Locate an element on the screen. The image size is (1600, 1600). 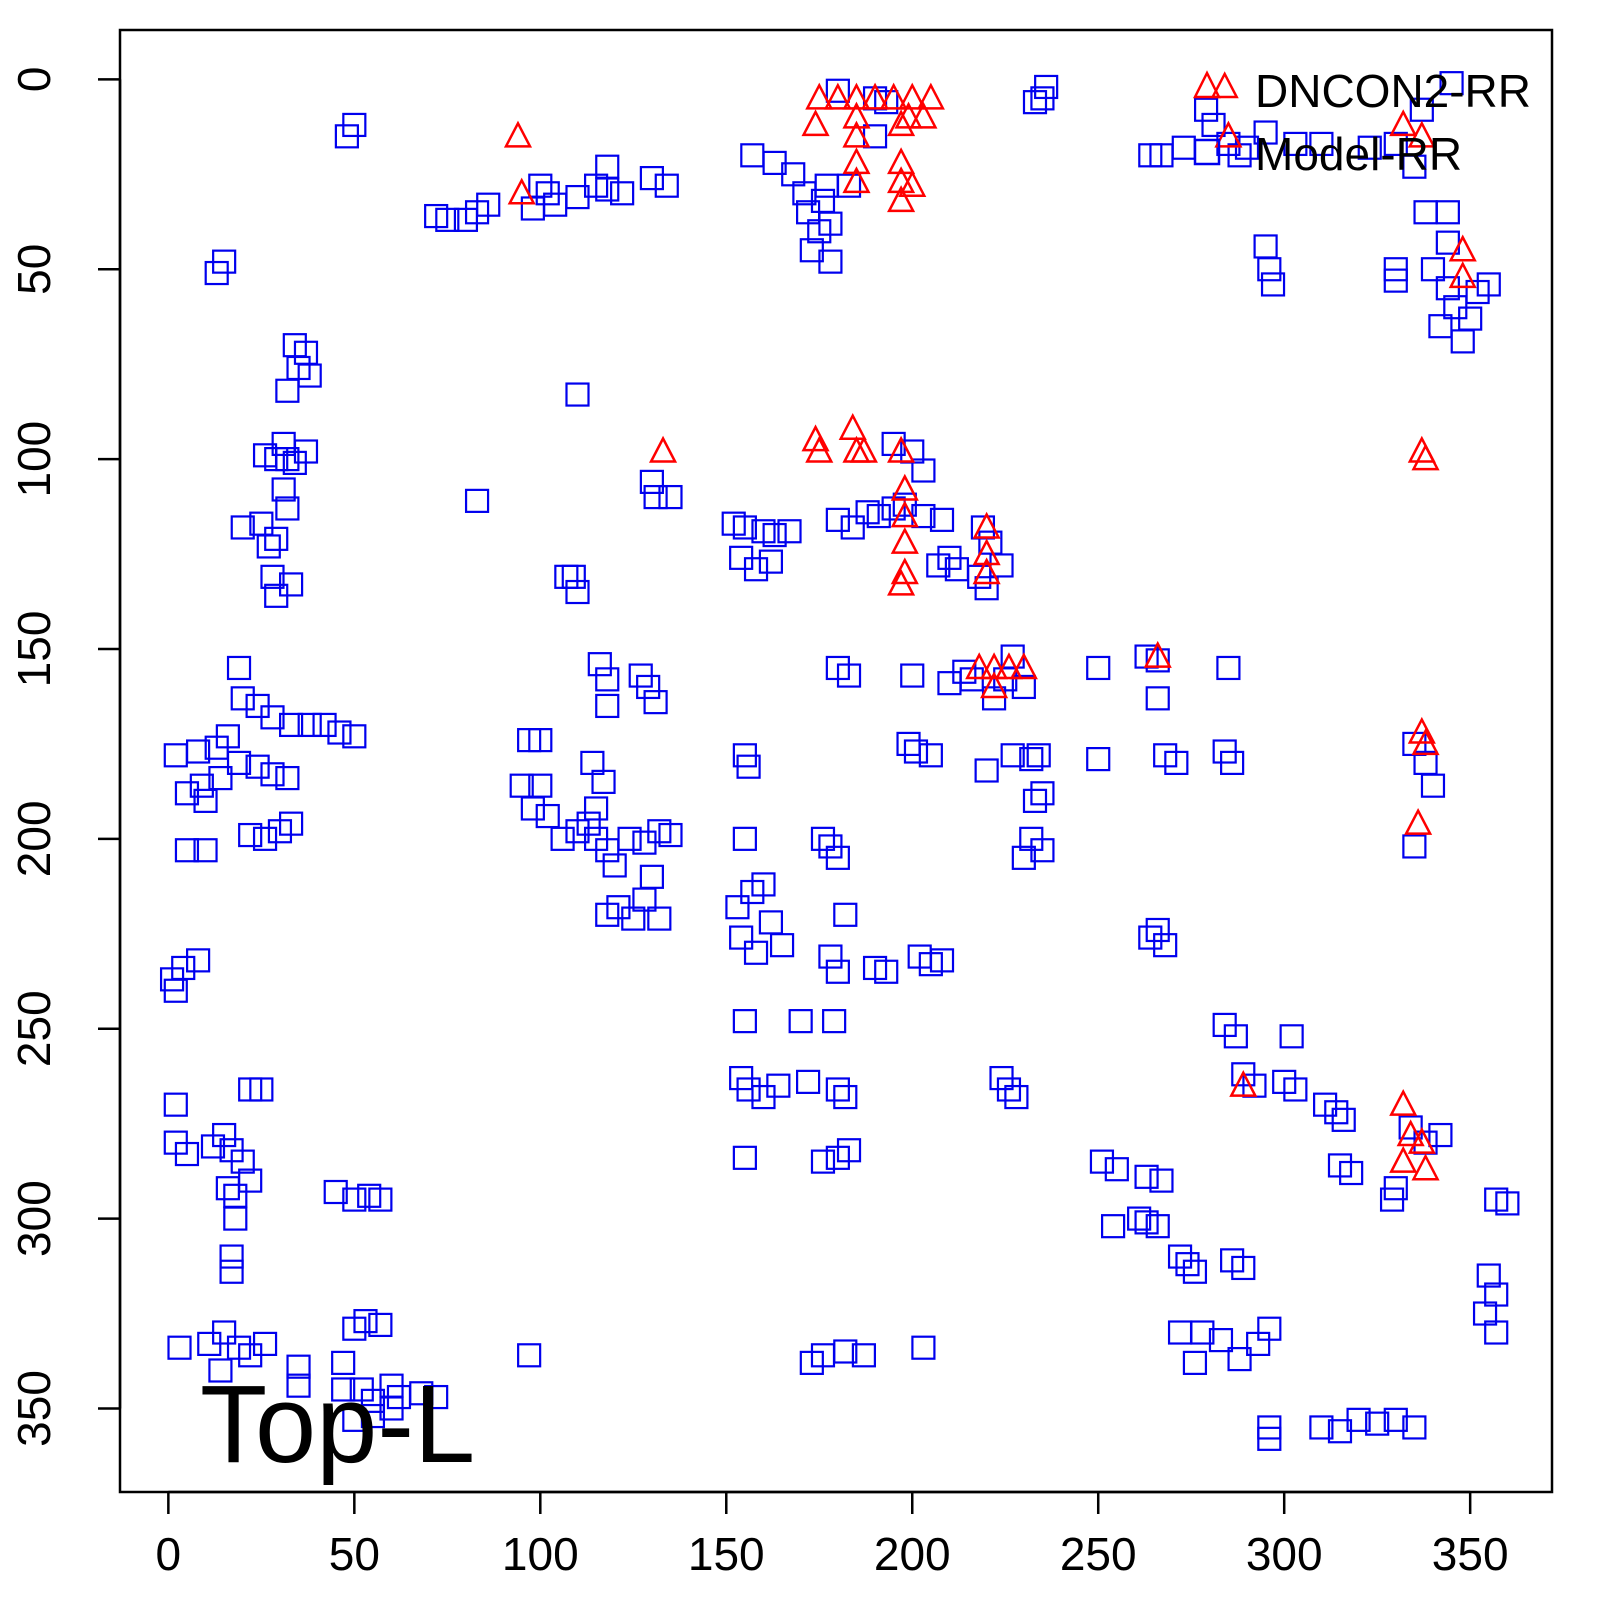
legend-triangle-marker is located at coordinates (1207, 84).